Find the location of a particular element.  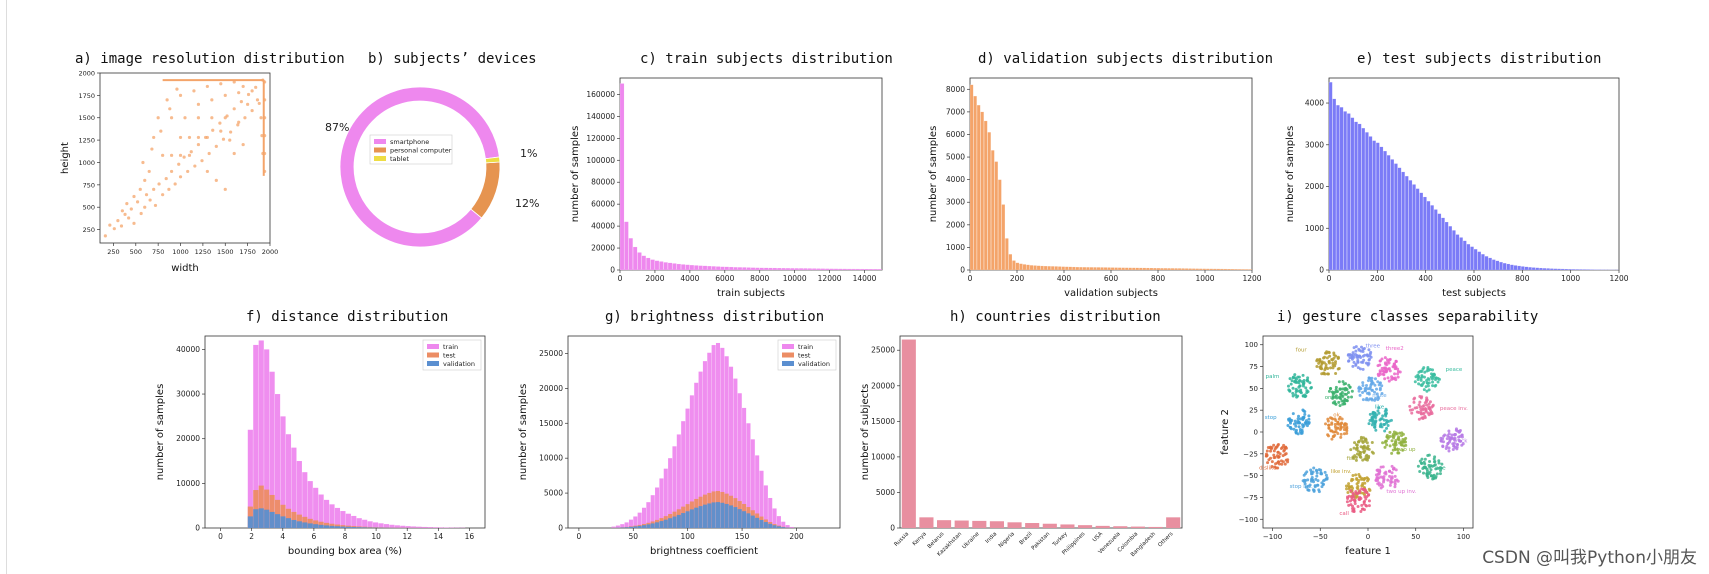

y-tick-label: 25 is located at coordinates (1253, 411).